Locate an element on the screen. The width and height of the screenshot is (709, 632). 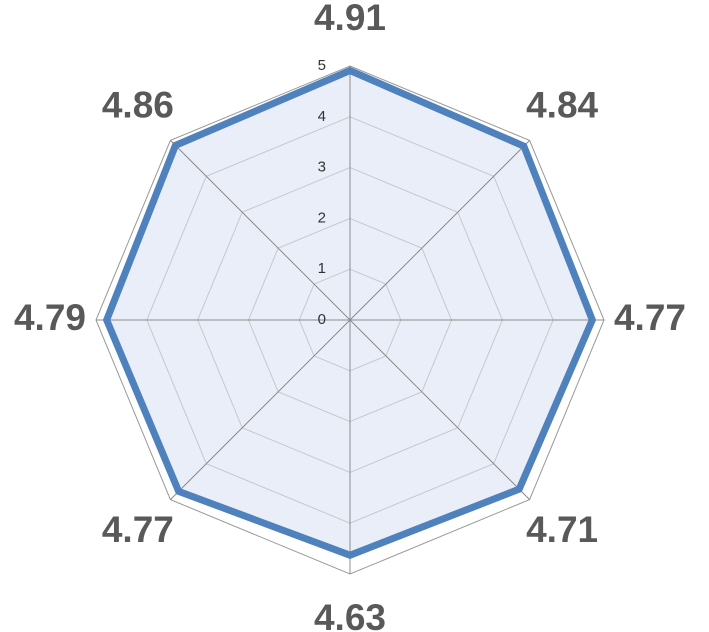
r-tick-label: 3 is located at coordinates (322, 167).